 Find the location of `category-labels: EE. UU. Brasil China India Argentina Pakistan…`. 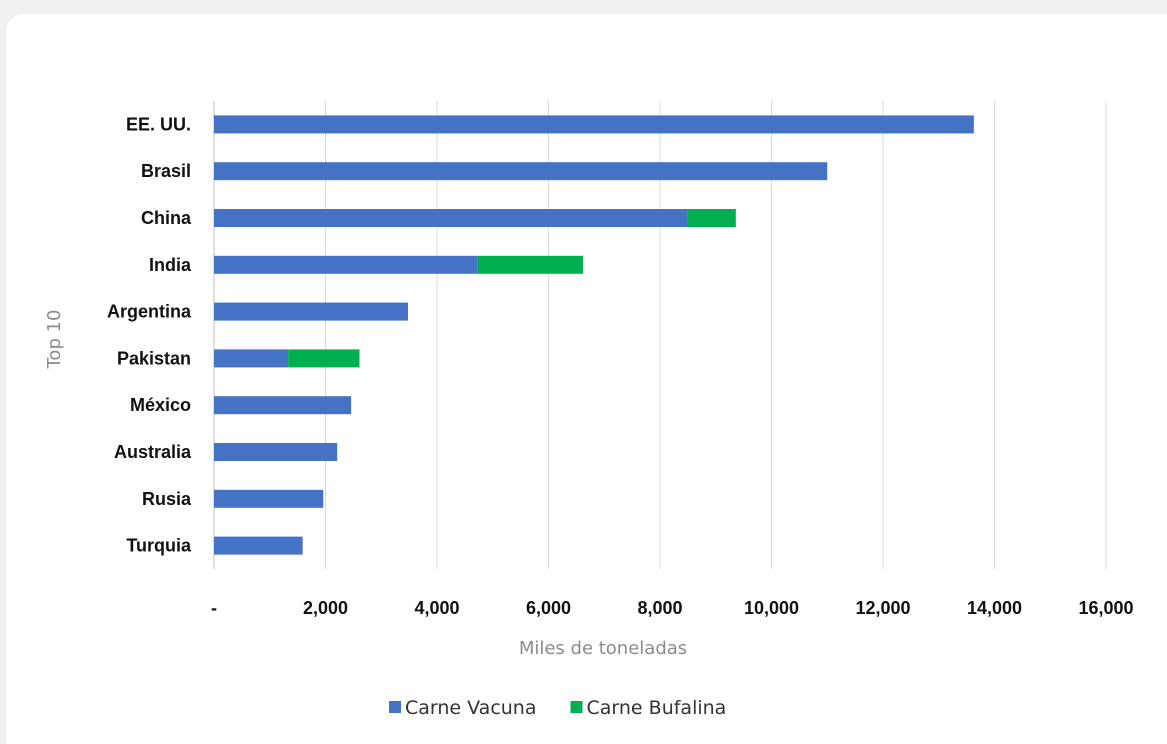

category-labels: EE. UU. Brasil China India Argentina Pakistan… is located at coordinates (149, 334).